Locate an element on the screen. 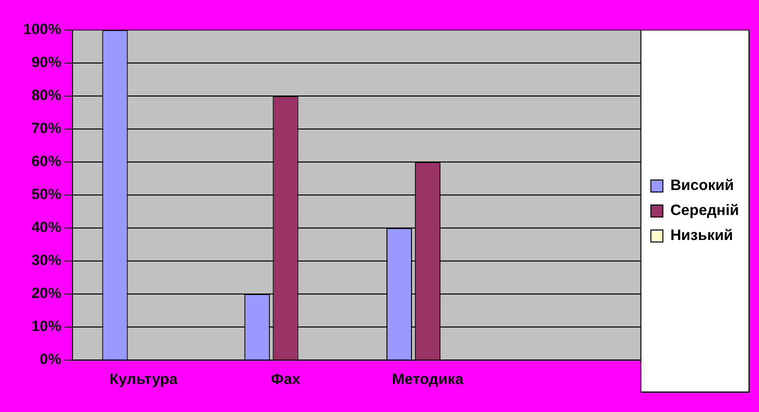 The image size is (759, 412). y-tick-label: 0% is located at coordinates (51, 359).